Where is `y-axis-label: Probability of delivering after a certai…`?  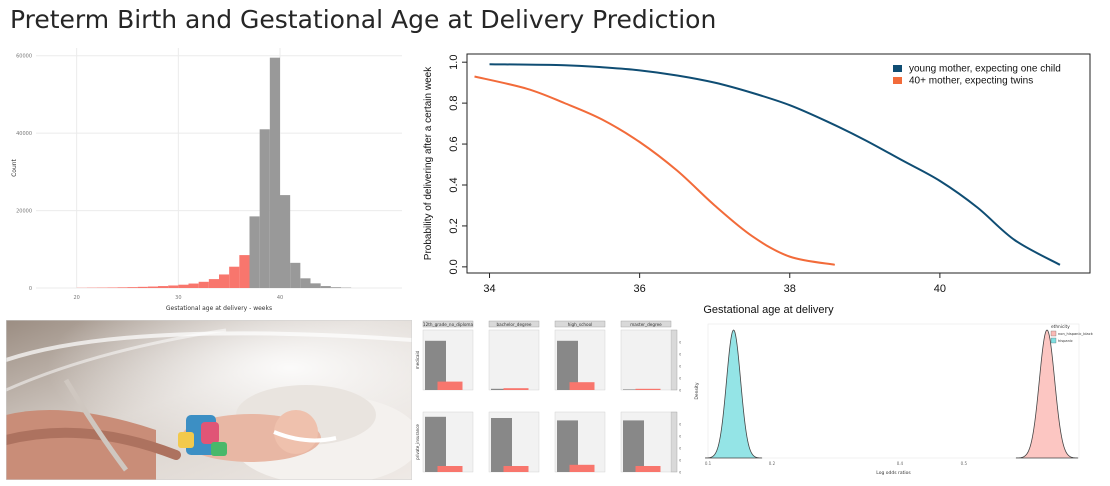
y-axis-label: Probability of delivering after a certai… is located at coordinates (428, 163).